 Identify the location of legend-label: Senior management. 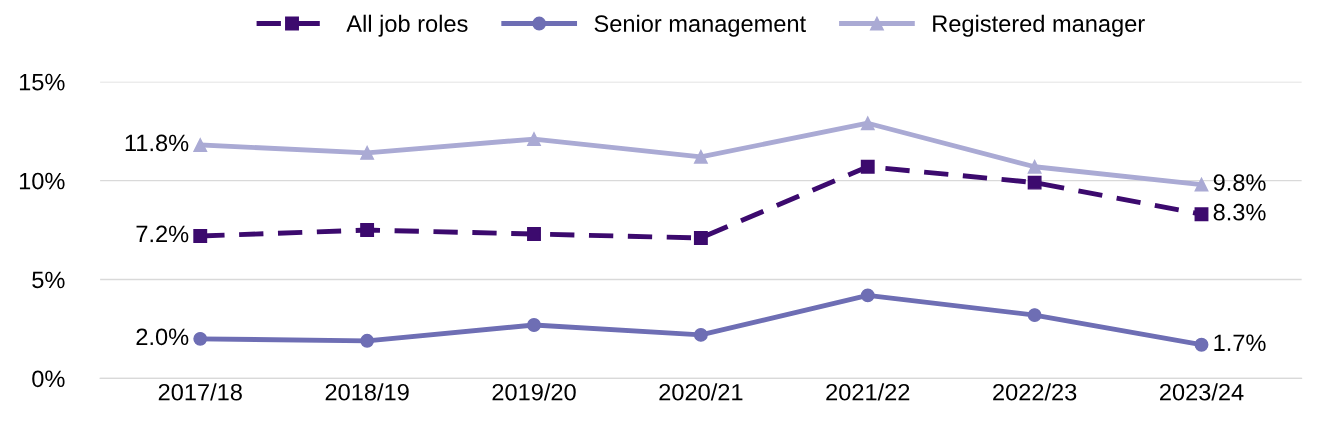
(700, 25).